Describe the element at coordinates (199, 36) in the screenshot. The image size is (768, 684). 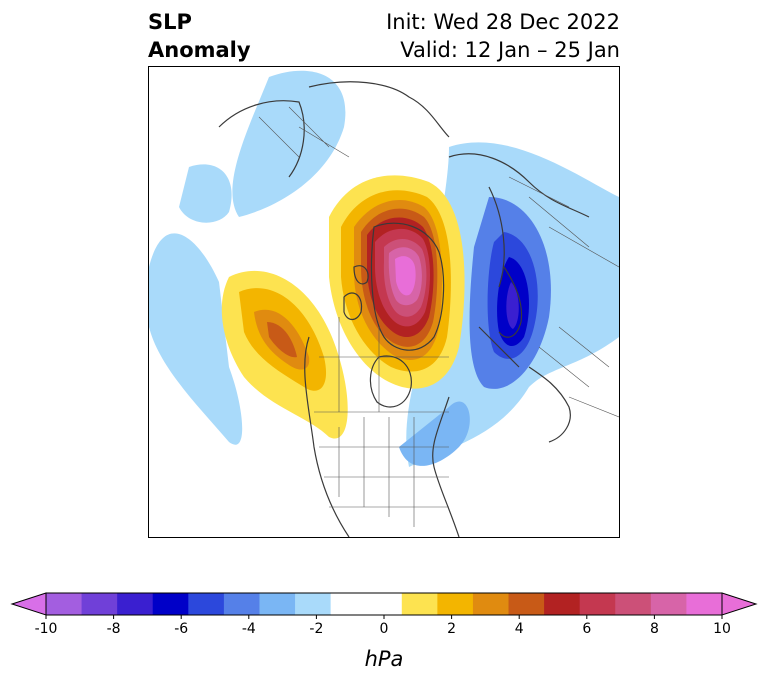
I see `plot-title: SLP Anomaly` at that location.